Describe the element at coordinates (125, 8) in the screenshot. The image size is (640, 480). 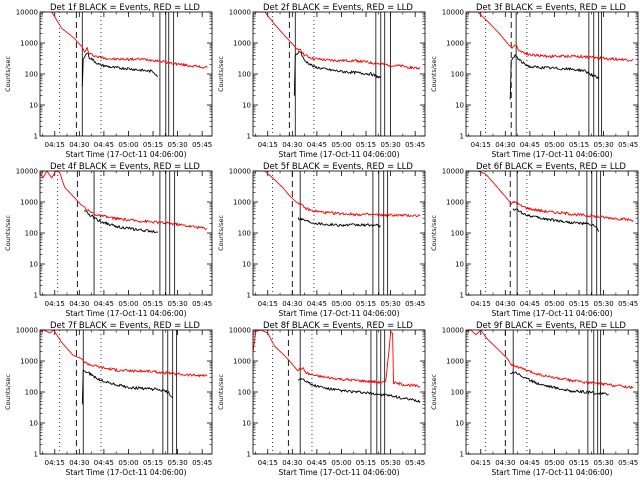
I see `chart-title: Det 1f BLACK = Events, RED = LLD` at that location.